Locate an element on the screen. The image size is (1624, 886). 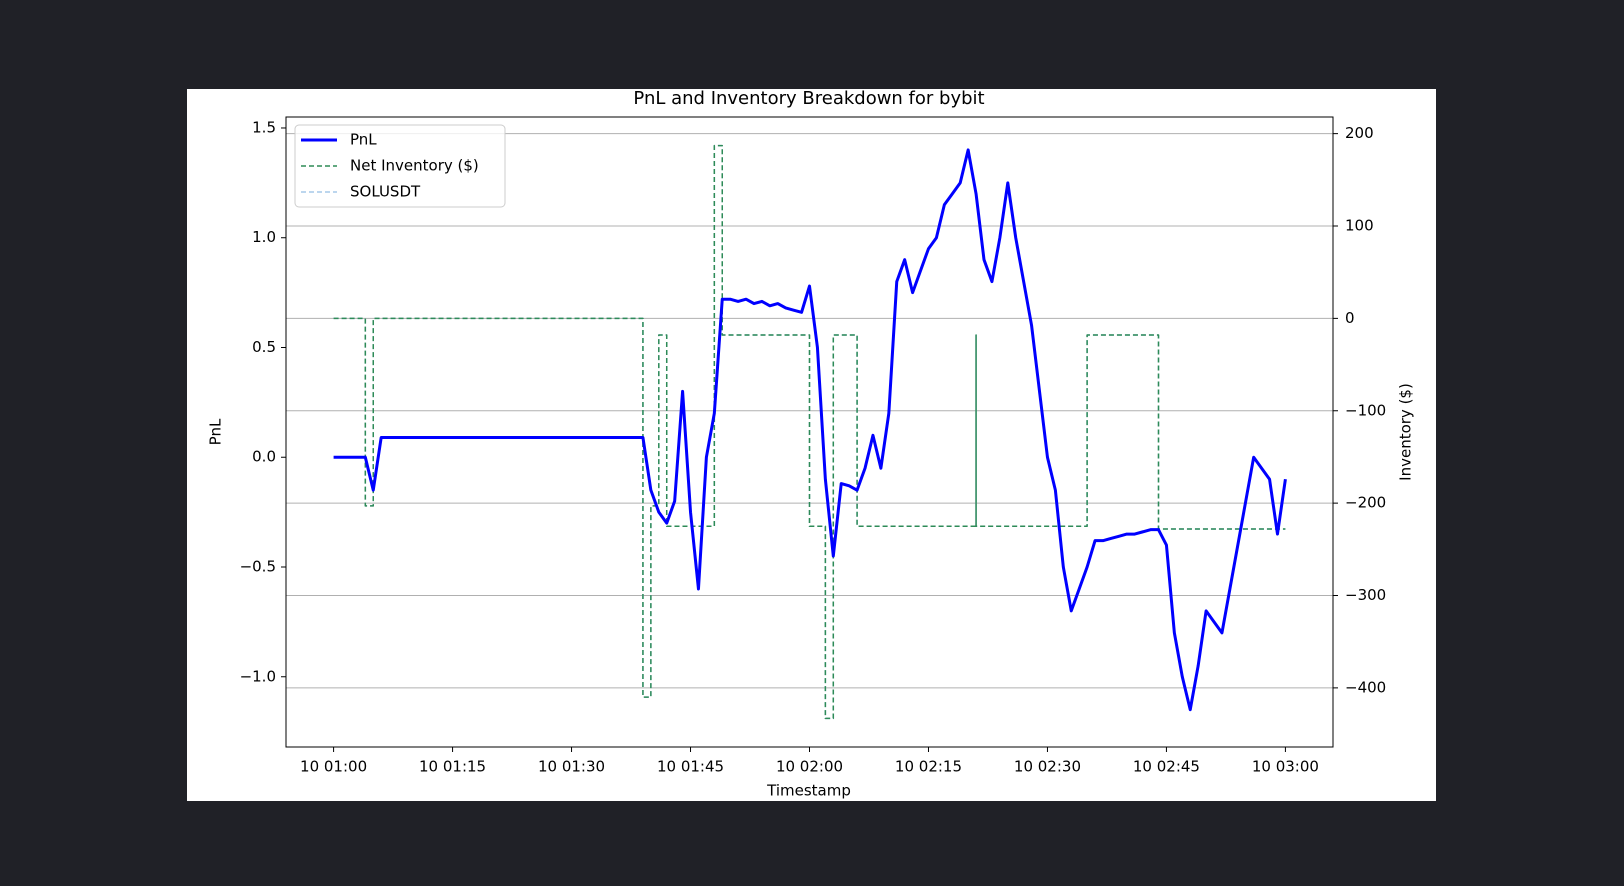
y2-tick-label: −100 is located at coordinates (1365, 410).